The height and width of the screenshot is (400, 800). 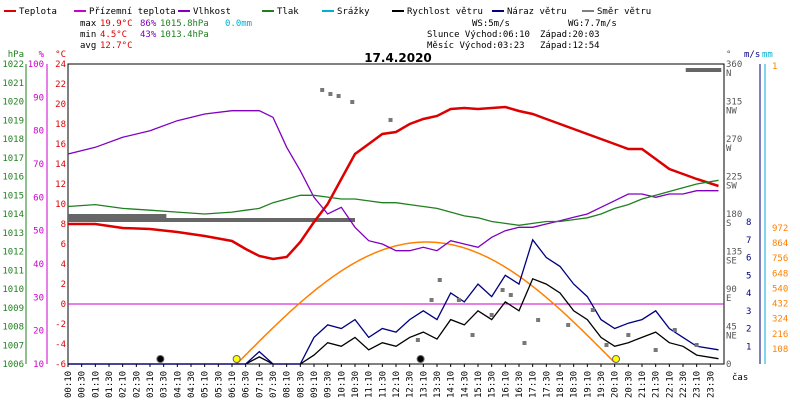 What do you see at coordinates (734, 65) in the screenshot?
I see `axis-tick-dir-0: 360` at bounding box center [734, 65].